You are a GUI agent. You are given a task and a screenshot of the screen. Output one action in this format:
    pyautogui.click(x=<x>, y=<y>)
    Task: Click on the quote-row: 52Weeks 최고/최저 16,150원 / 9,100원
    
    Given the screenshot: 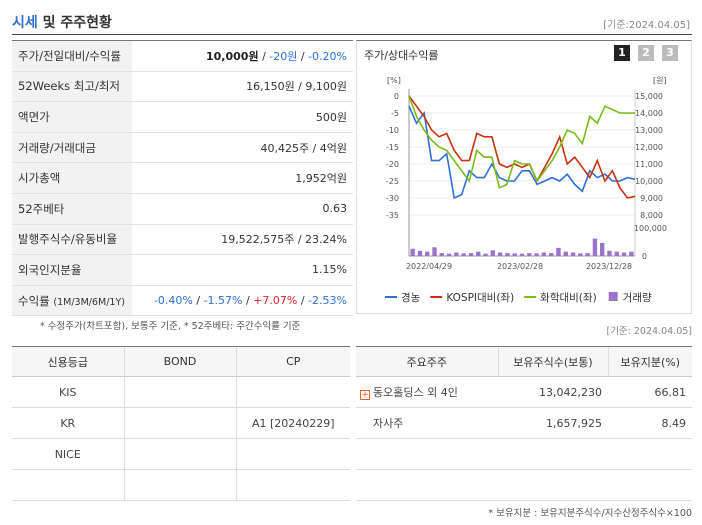 What is the action you would take?
    pyautogui.click(x=182, y=87)
    